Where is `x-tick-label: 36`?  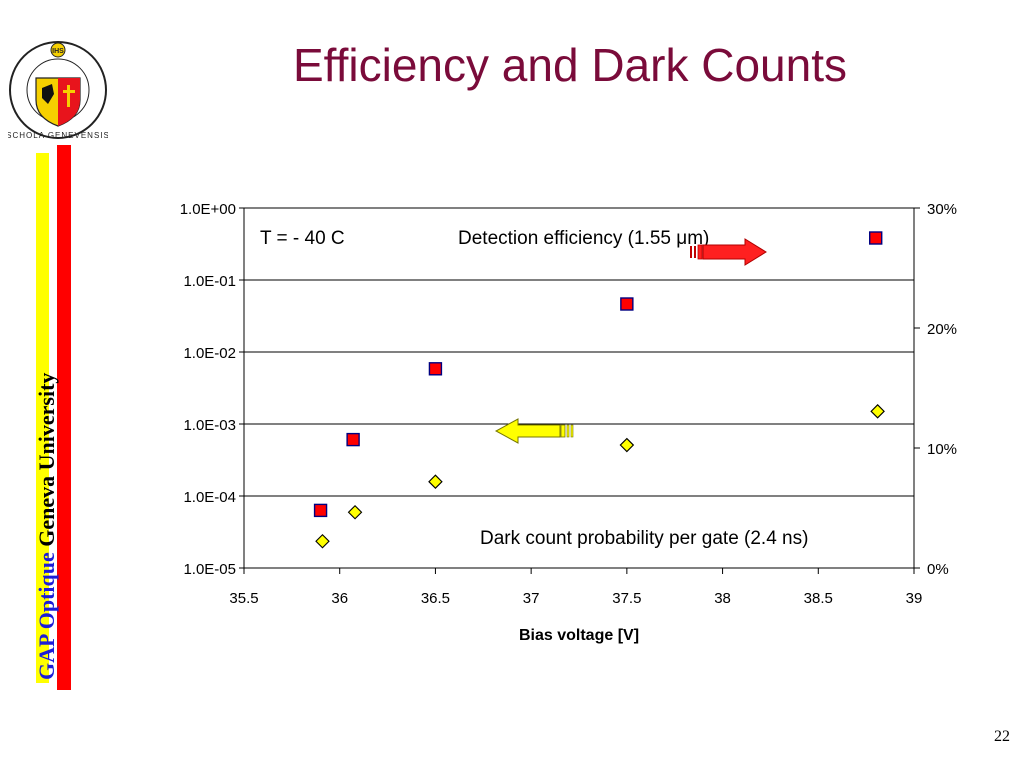 x-tick-label: 36 is located at coordinates (339, 598).